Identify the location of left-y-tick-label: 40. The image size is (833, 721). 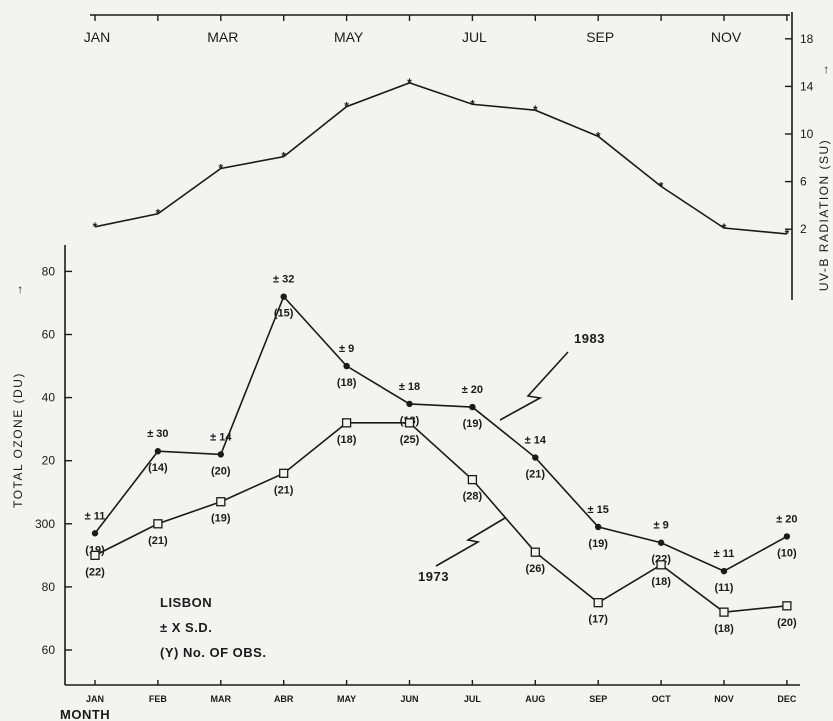
(49, 398).